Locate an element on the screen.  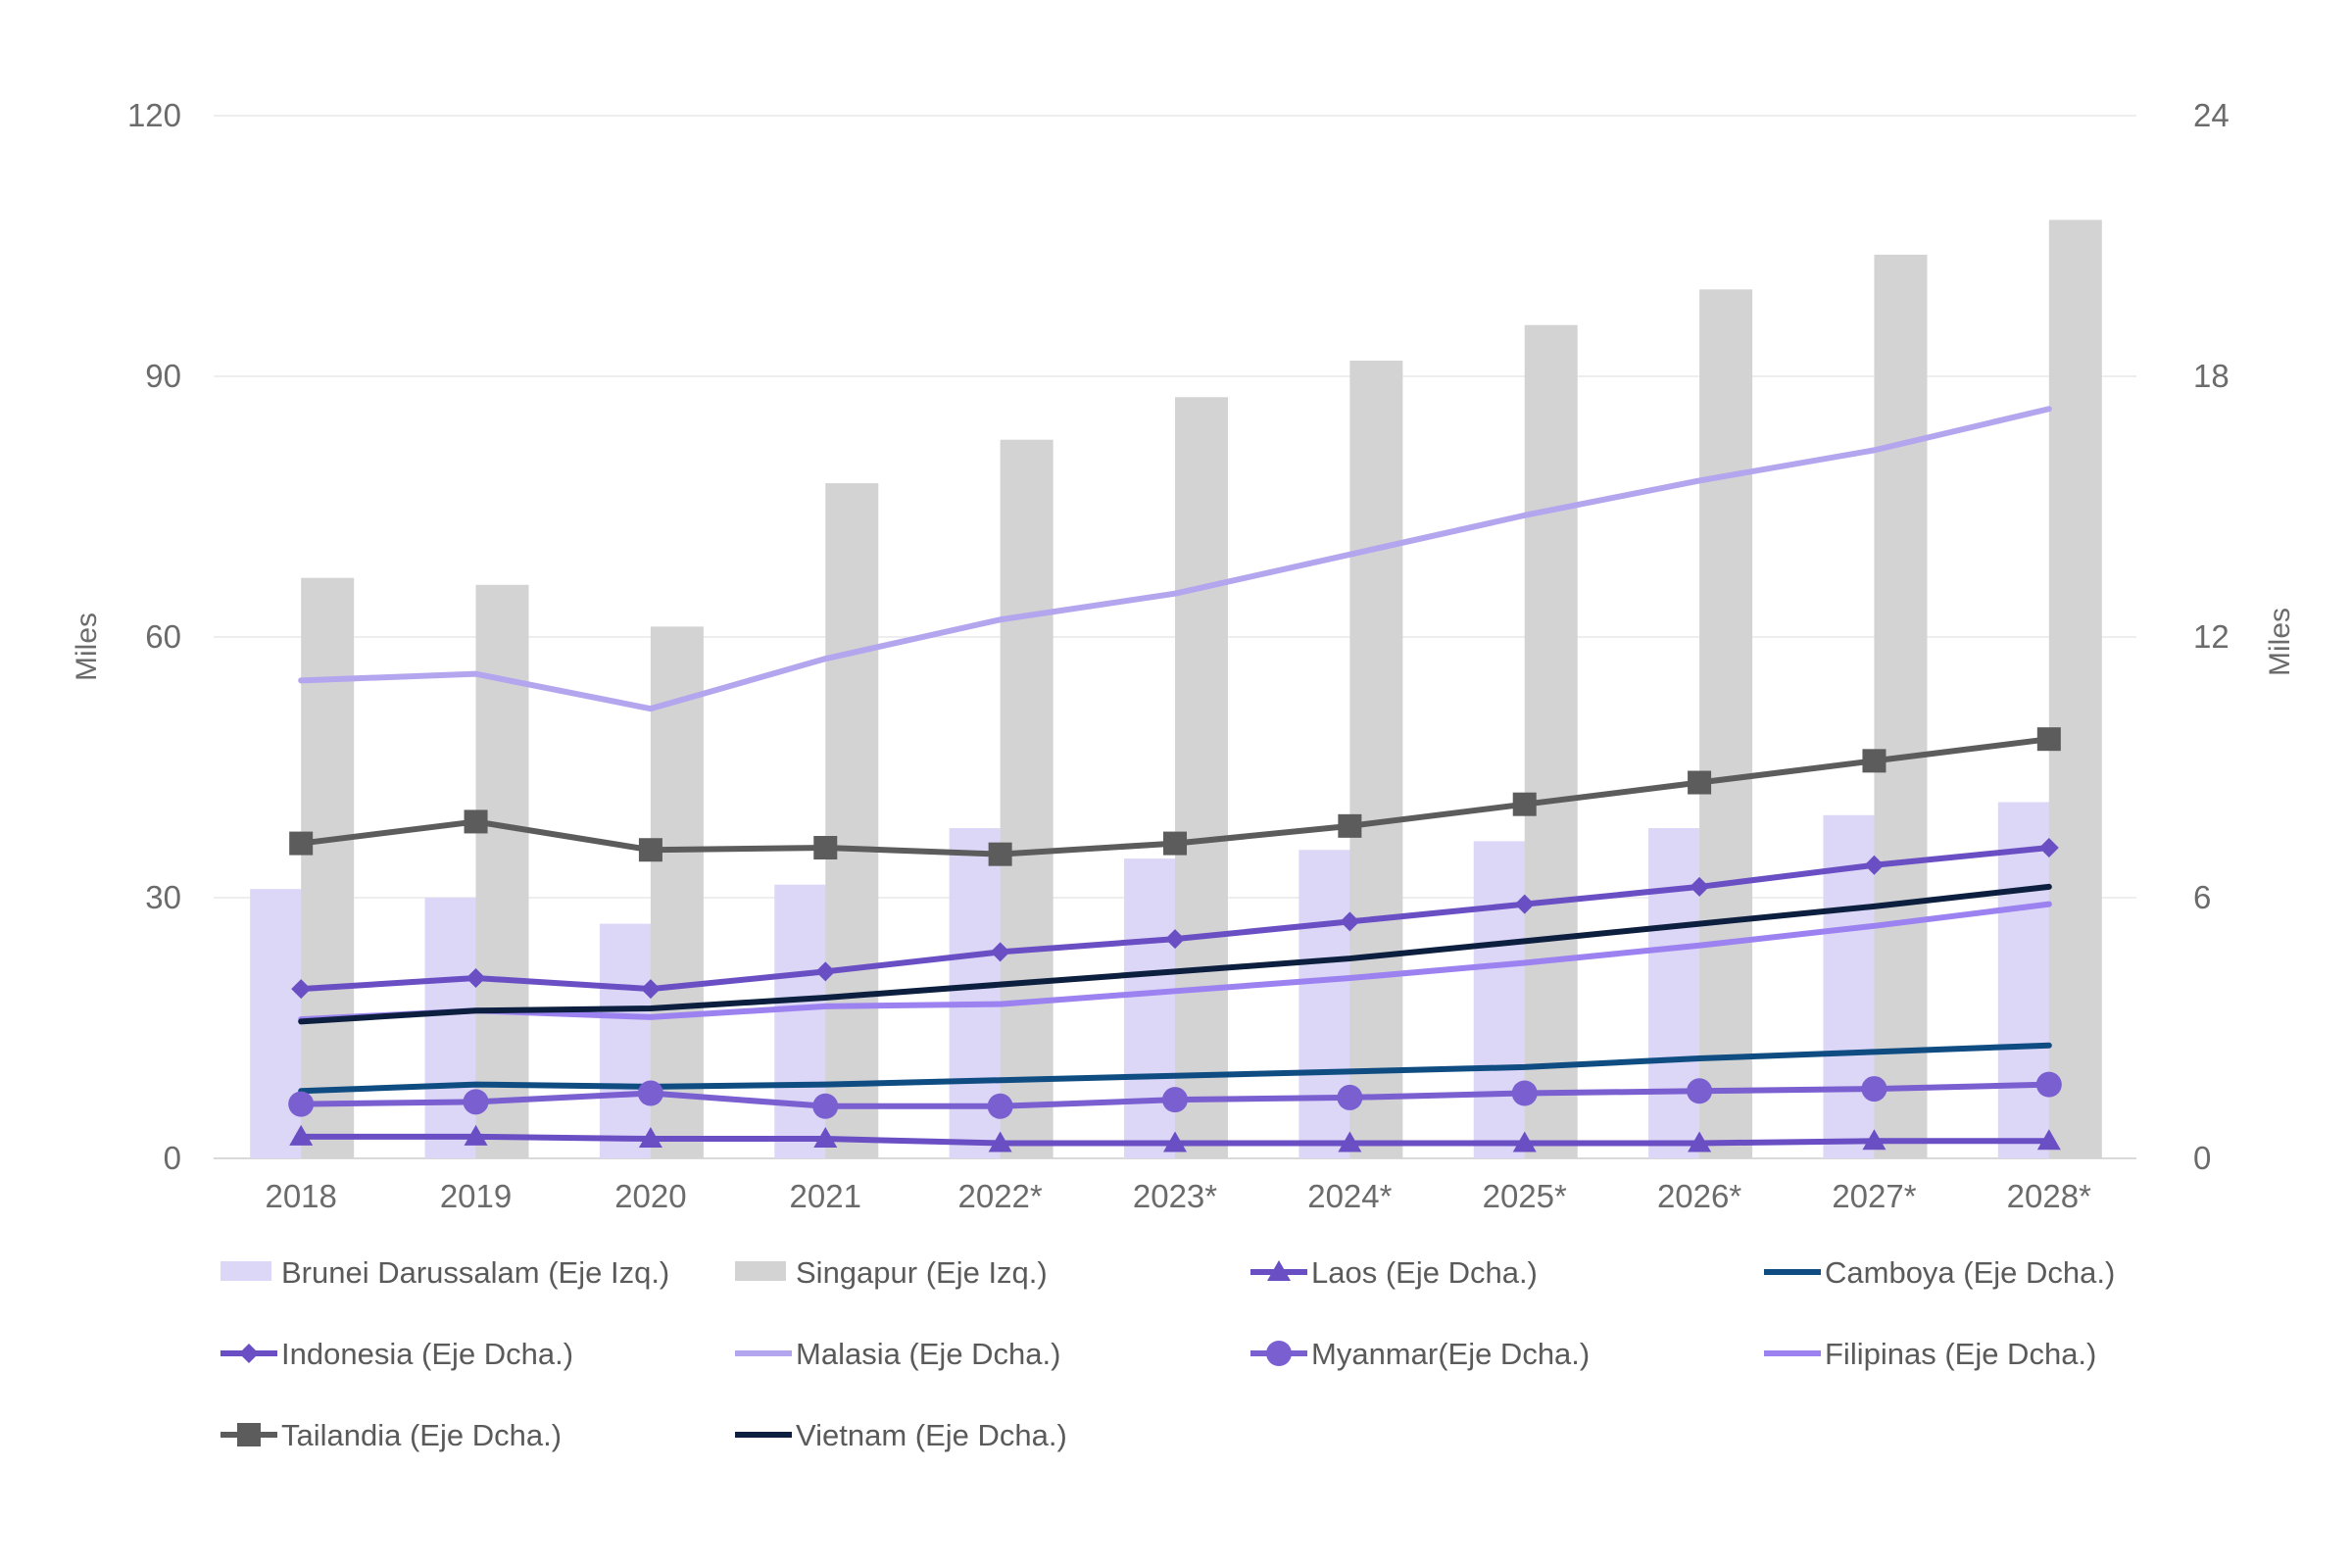
x-tick-label: 2028* is located at coordinates (2049, 1196).